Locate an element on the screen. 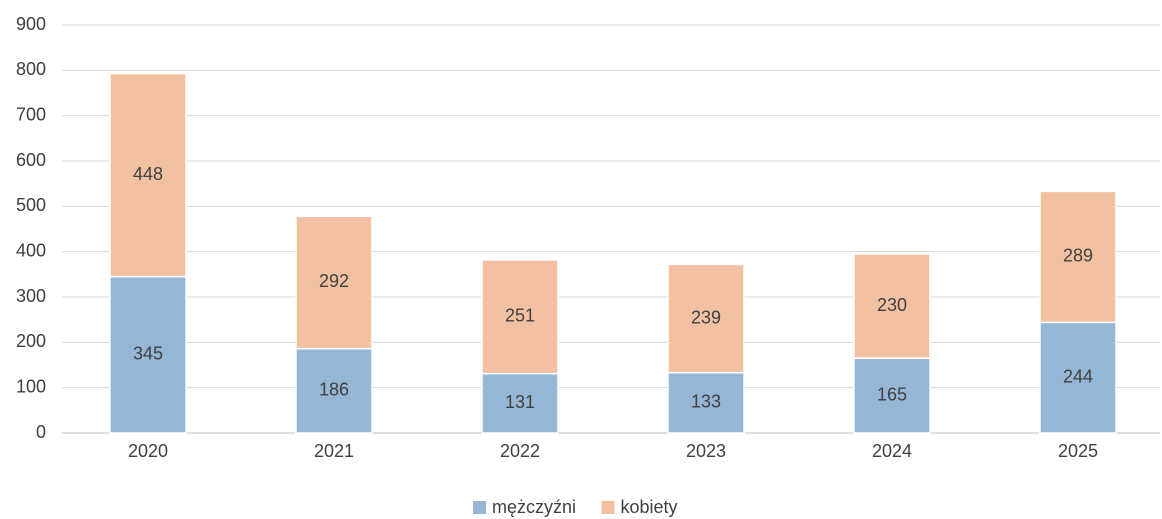  y-tick-label: 300 is located at coordinates (31, 296).